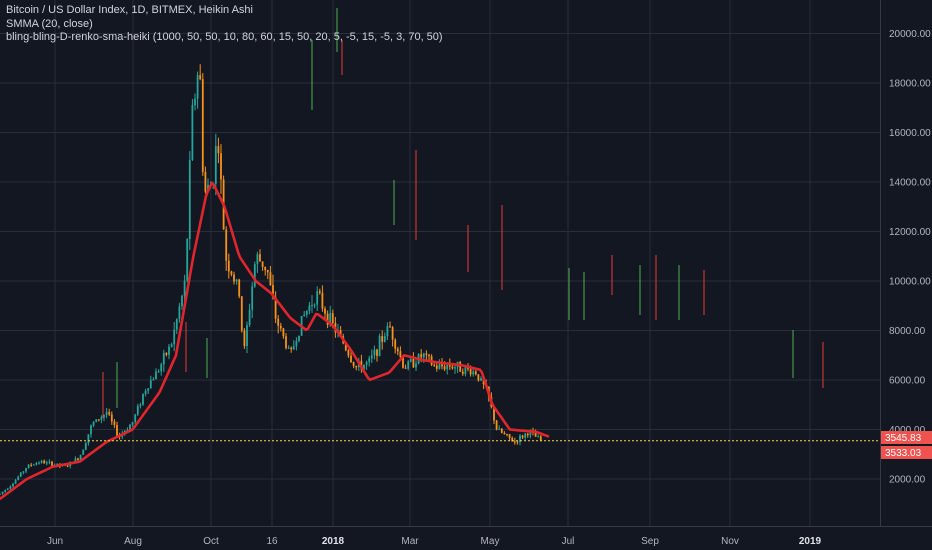  Describe the element at coordinates (410, 541) in the screenshot. I see `time-tick-label: Mar` at that location.